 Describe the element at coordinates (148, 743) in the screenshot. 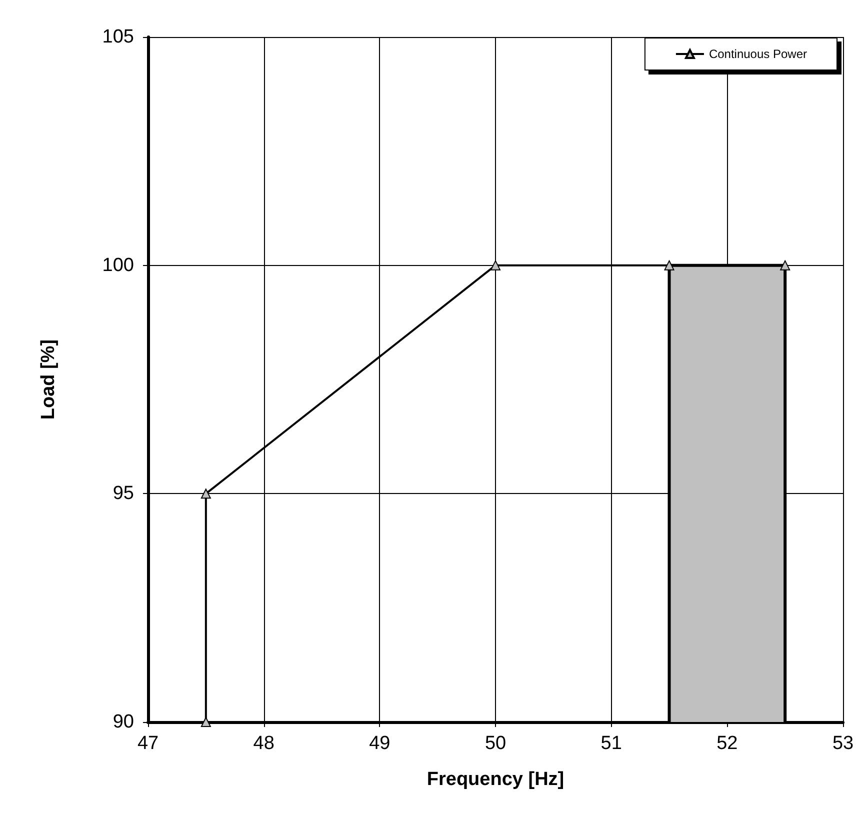

I see `x-tick-label: 47` at that location.